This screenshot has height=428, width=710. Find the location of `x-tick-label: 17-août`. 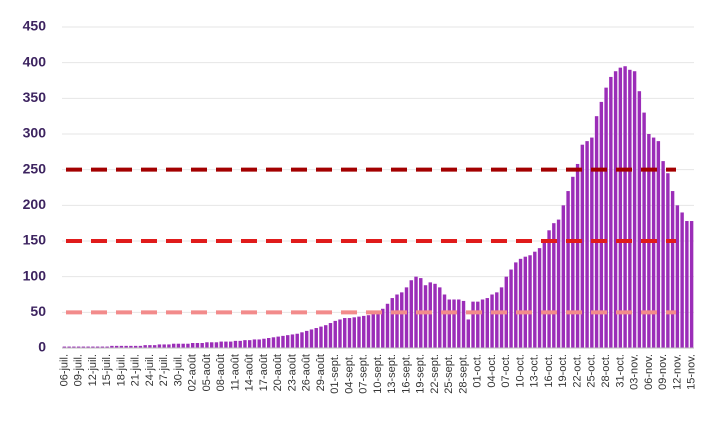

x-tick-label: 17-août is located at coordinates (264, 372).